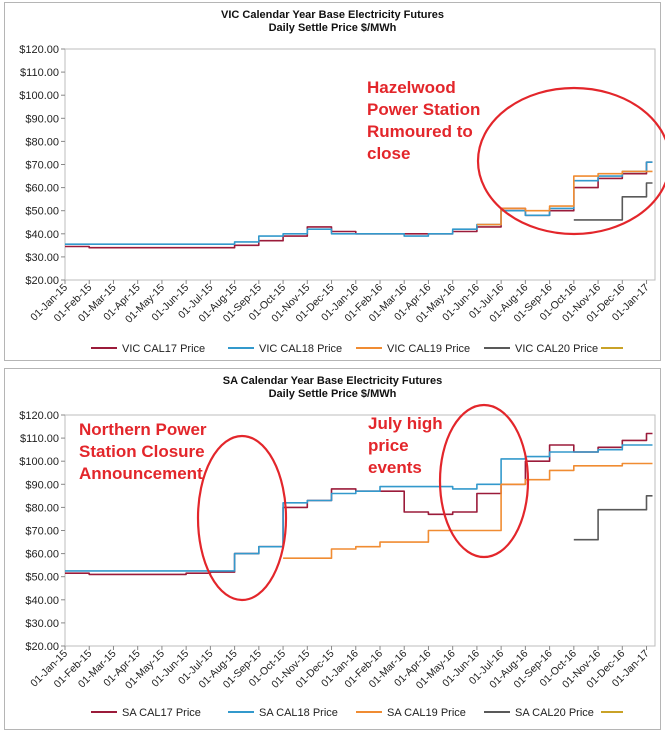 The height and width of the screenshot is (732, 665). Describe the element at coordinates (42, 189) in the screenshot. I see `vic-y-tick-label: $60.00` at that location.